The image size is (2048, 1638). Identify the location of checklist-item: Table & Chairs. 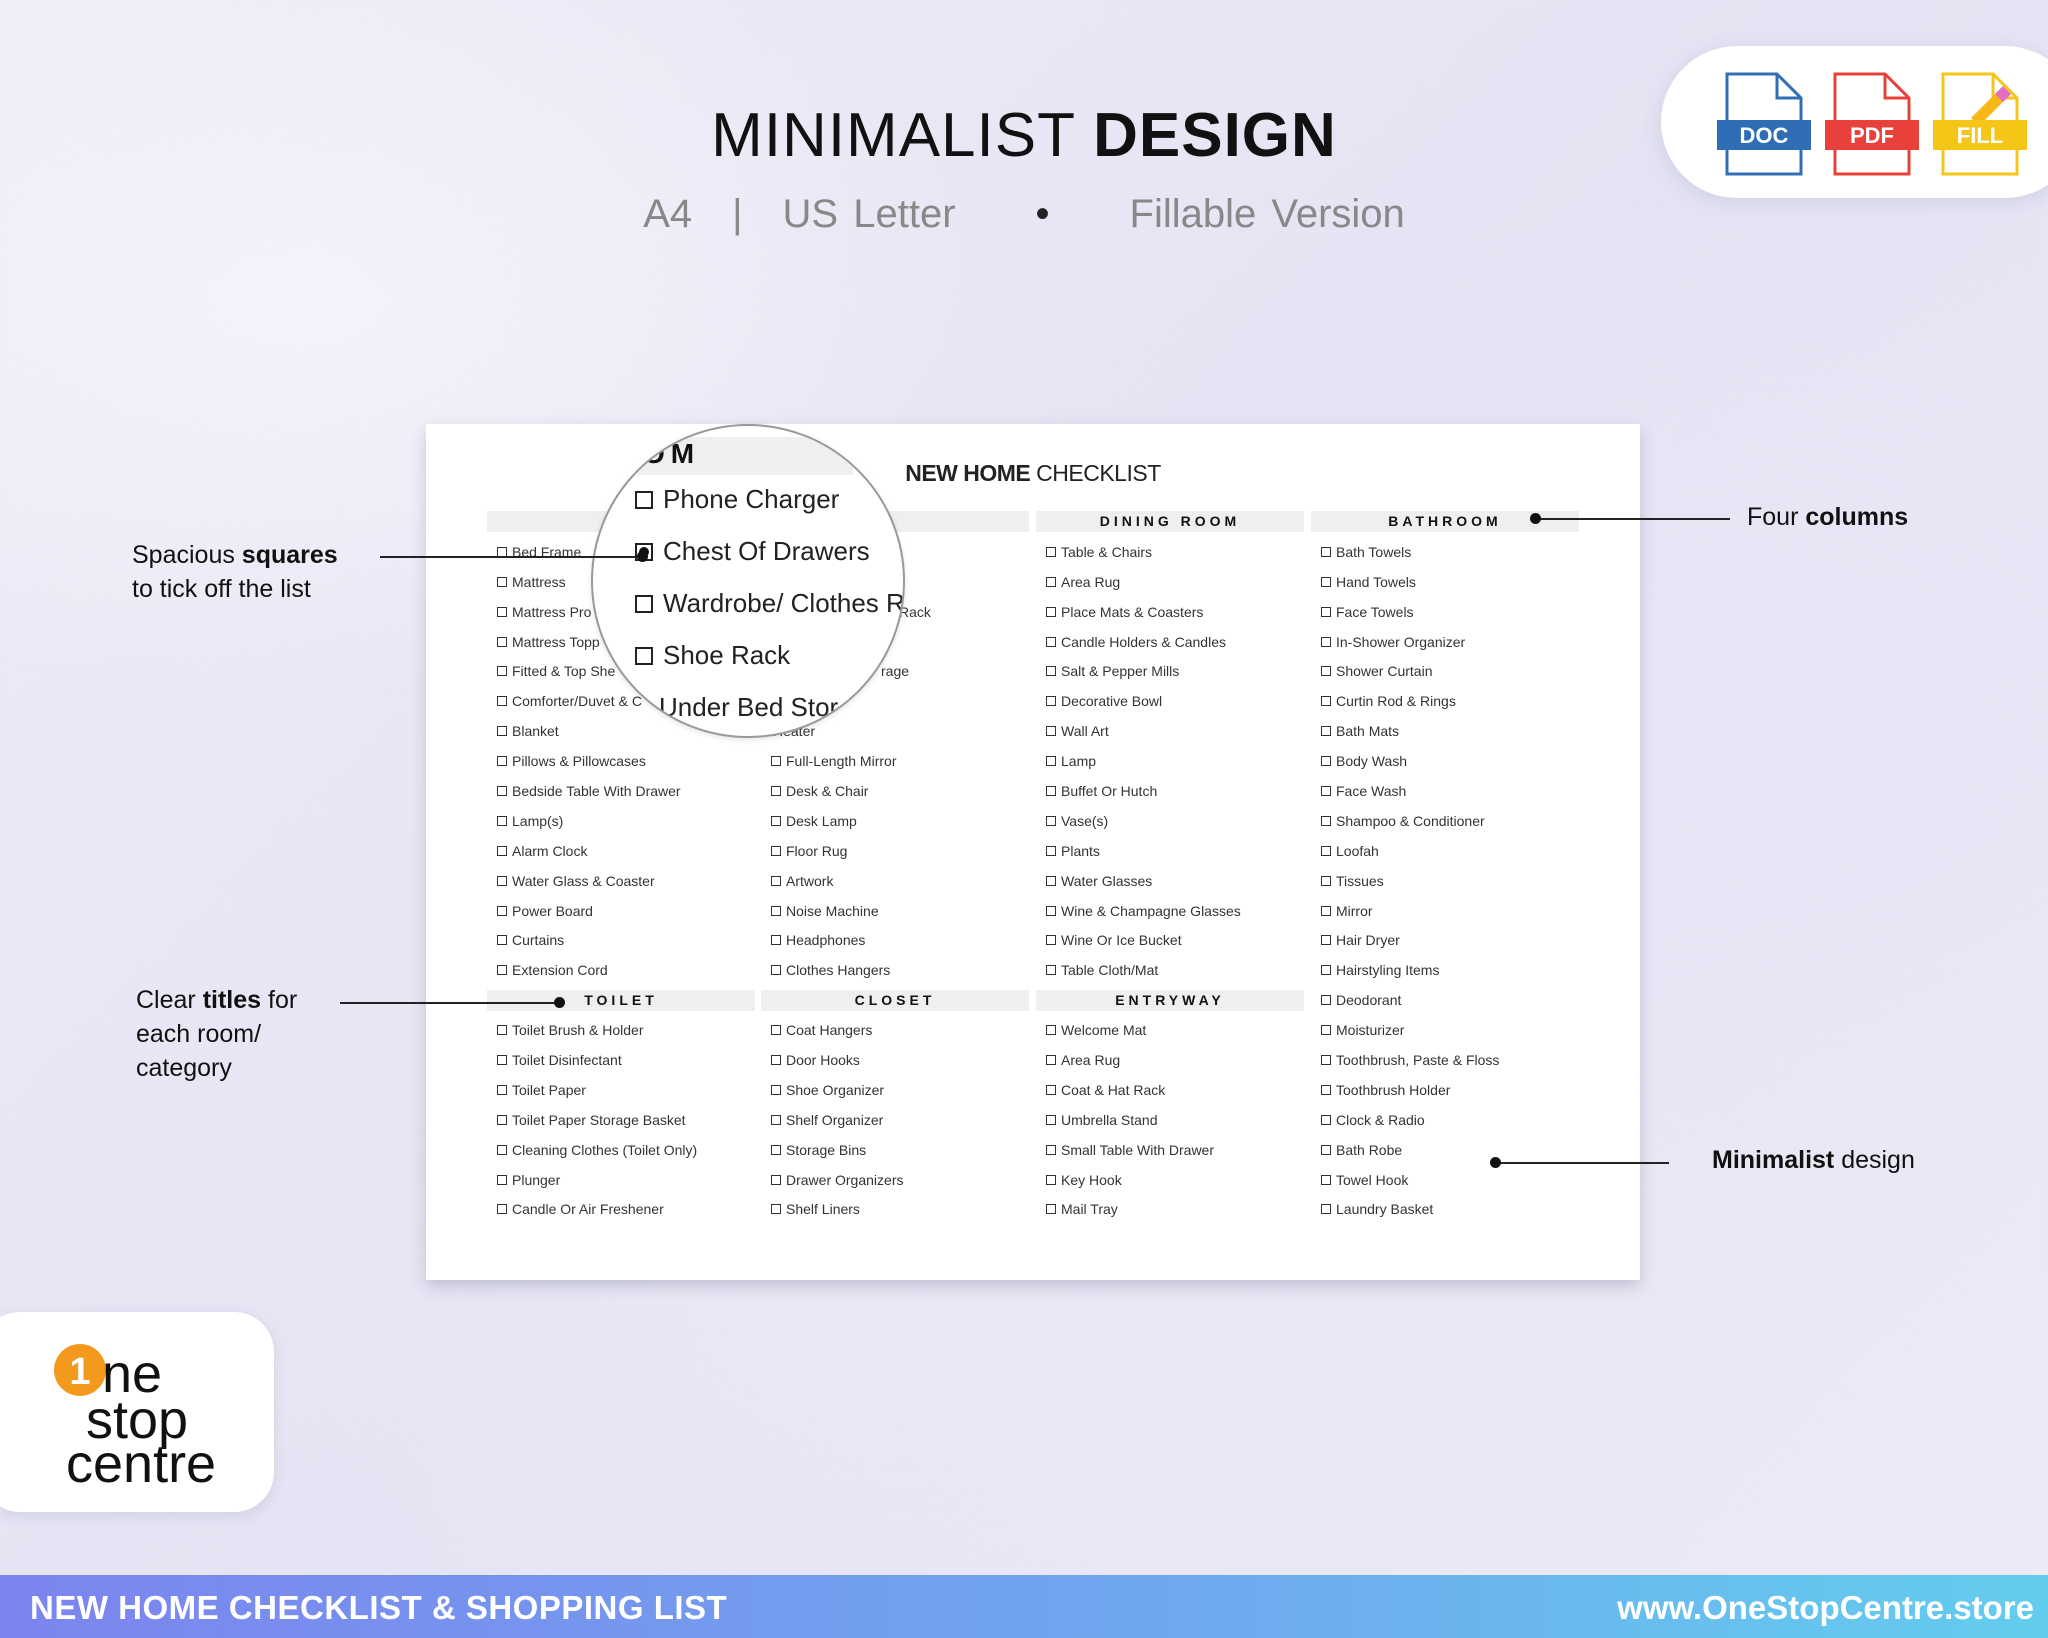
(1170, 552).